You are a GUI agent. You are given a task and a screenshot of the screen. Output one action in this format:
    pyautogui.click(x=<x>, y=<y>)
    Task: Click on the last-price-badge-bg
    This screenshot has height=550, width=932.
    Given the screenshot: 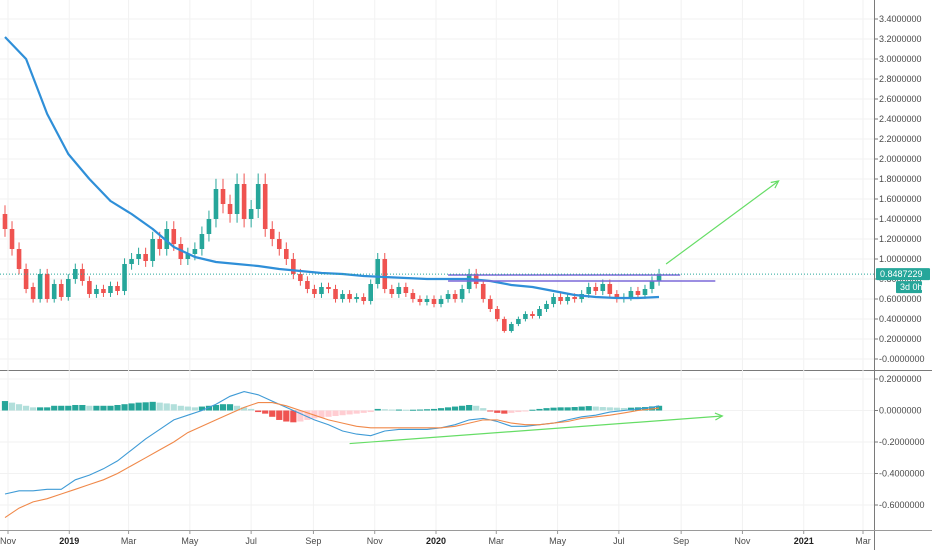 What is the action you would take?
    pyautogui.click(x=903, y=274)
    